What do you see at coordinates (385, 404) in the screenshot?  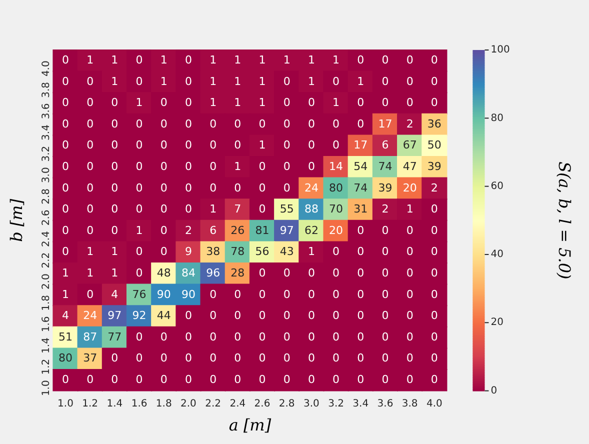 I see `x-tick-label: 3.6` at bounding box center [385, 404].